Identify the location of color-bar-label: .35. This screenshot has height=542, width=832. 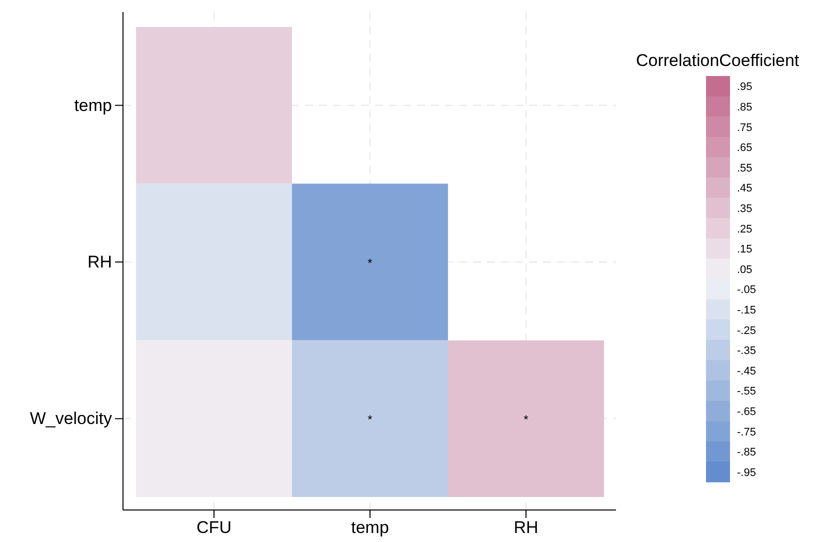
(744, 208).